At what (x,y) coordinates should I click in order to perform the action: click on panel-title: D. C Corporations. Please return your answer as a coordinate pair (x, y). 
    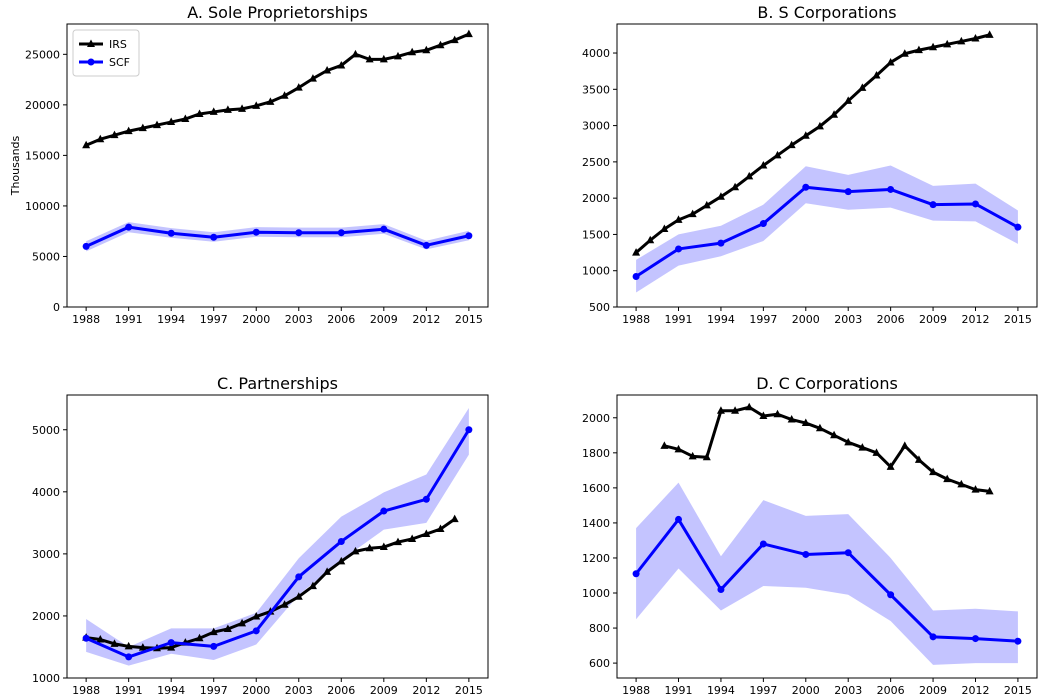
    Looking at the image, I should click on (827, 383).